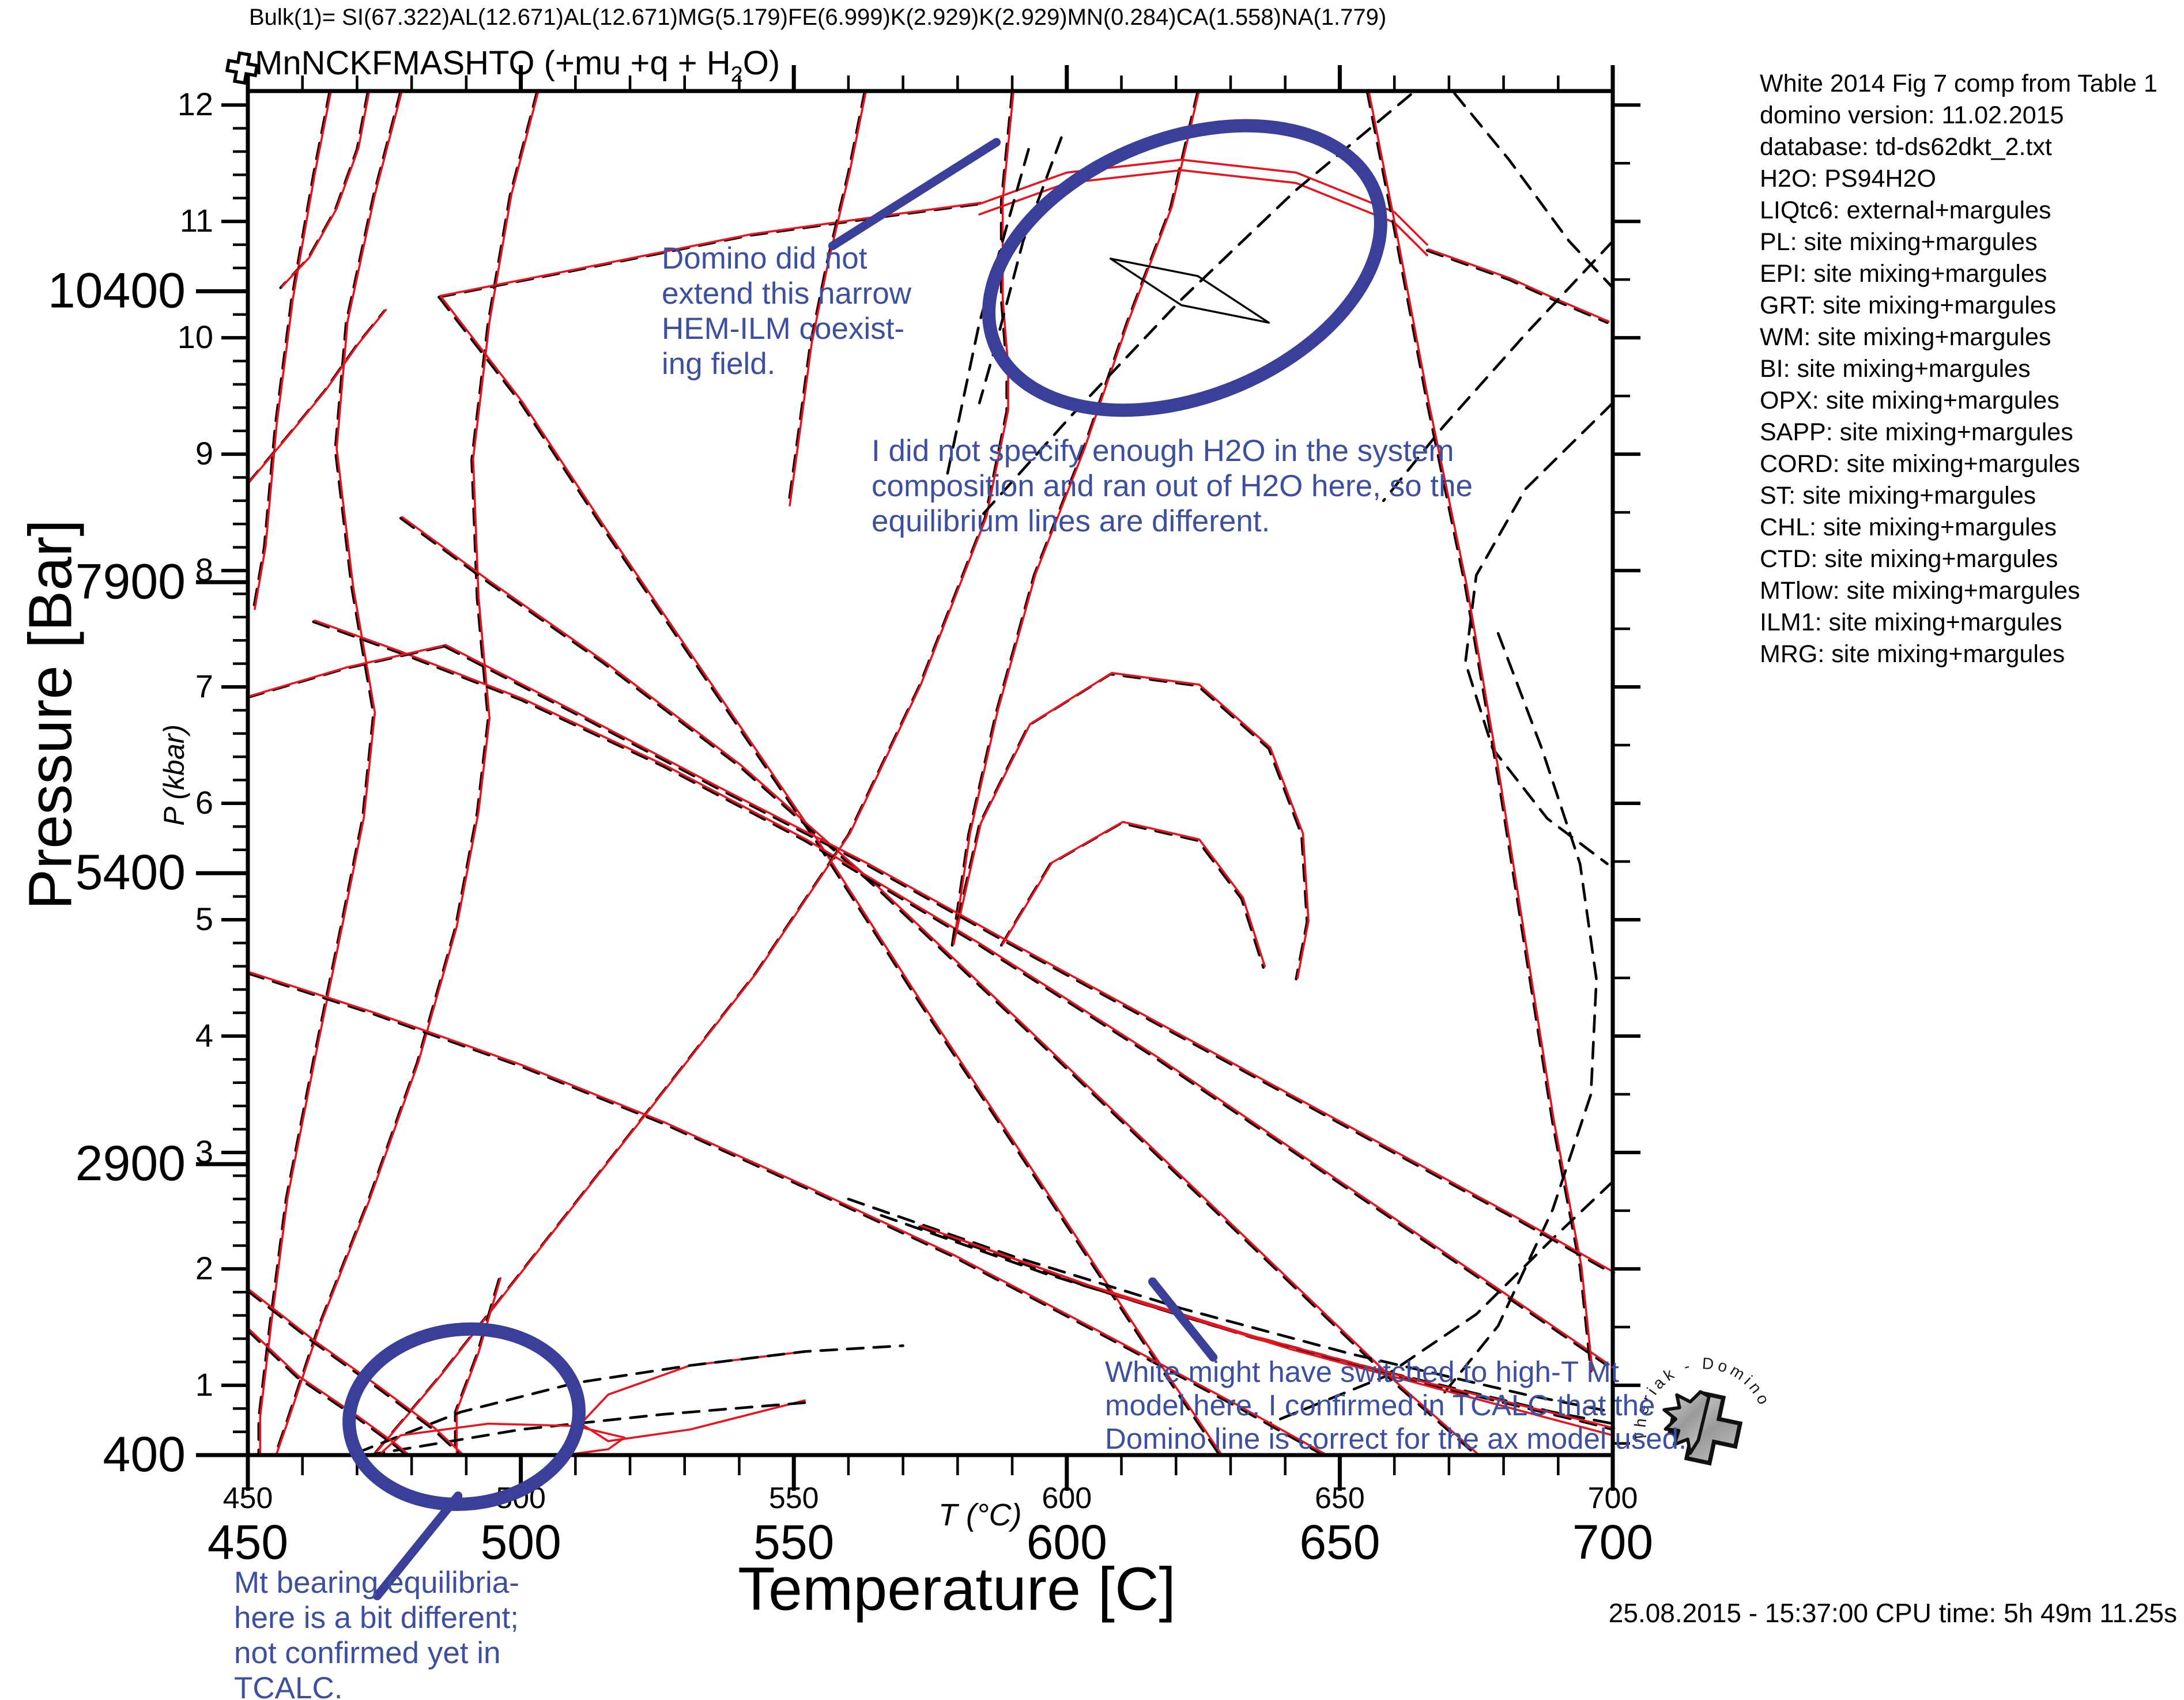  What do you see at coordinates (376, 1583) in the screenshot?
I see `annotation-line: Mt bearing equilibria-` at bounding box center [376, 1583].